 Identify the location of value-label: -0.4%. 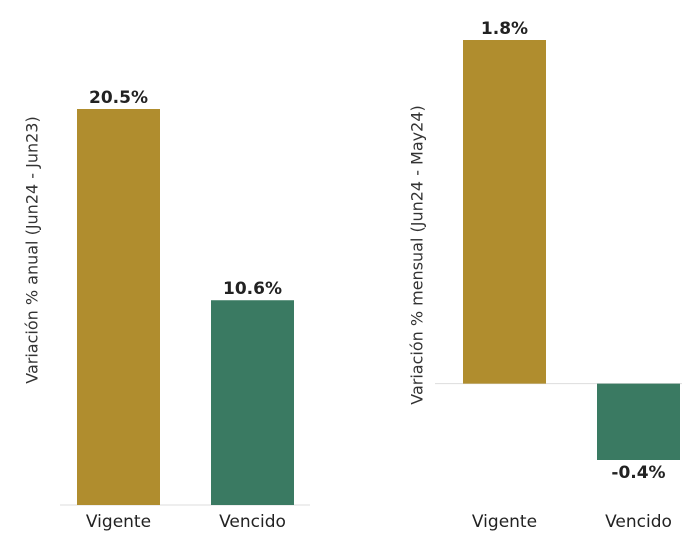
(638, 473).